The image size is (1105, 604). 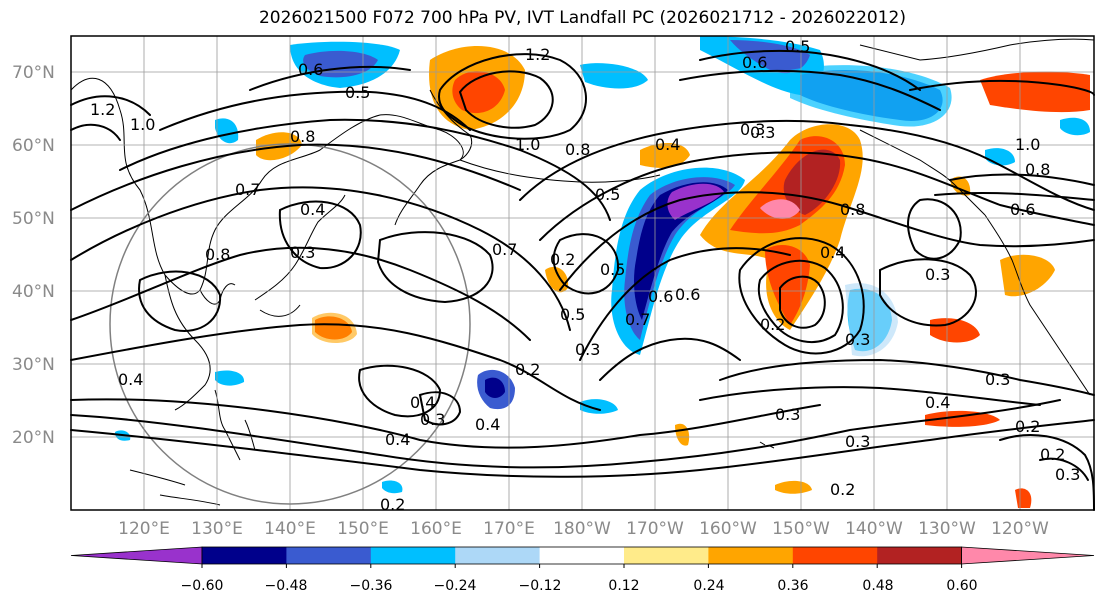 I want to click on positive-anomaly-japan-outer, so click(x=334, y=327).